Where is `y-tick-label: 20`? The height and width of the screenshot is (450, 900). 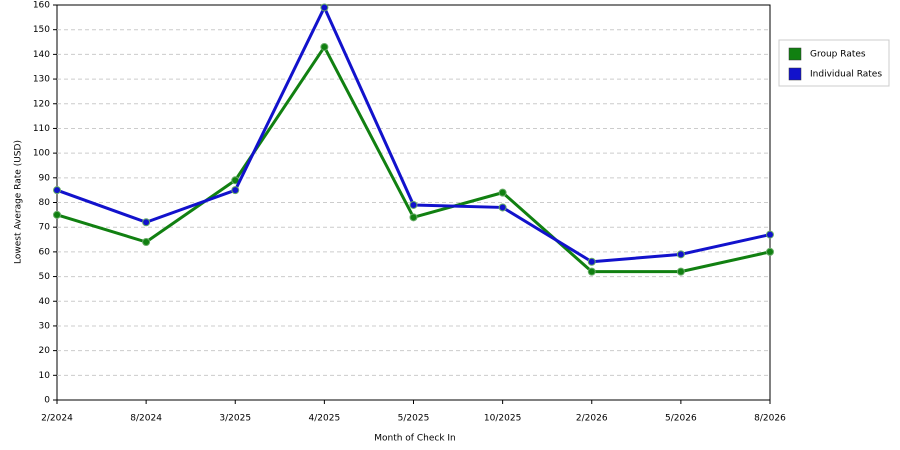 y-tick-label: 20 is located at coordinates (45, 351).